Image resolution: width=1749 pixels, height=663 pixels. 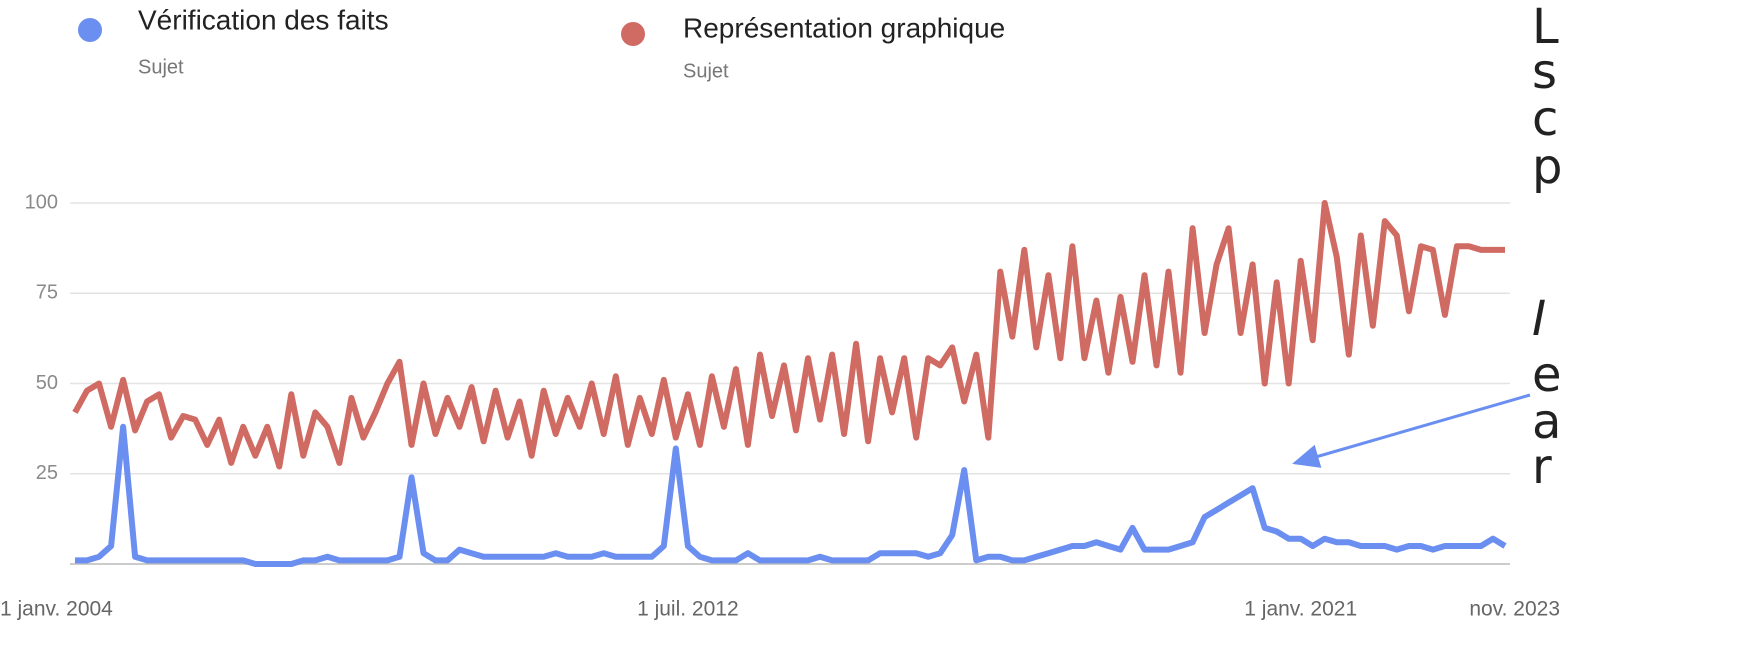 What do you see at coordinates (1544, 72) in the screenshot?
I see `side-text: s` at bounding box center [1544, 72].